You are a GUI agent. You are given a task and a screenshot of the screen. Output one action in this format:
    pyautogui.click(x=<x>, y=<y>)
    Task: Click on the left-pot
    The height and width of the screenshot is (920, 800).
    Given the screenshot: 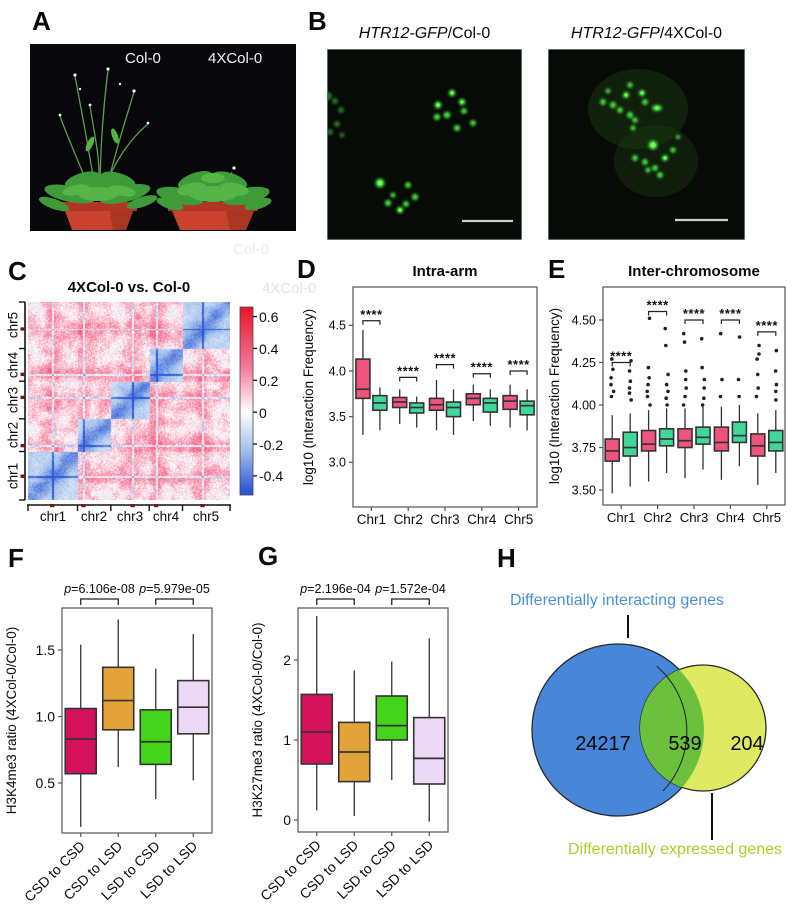 What is the action you would take?
    pyautogui.click(x=99, y=216)
    